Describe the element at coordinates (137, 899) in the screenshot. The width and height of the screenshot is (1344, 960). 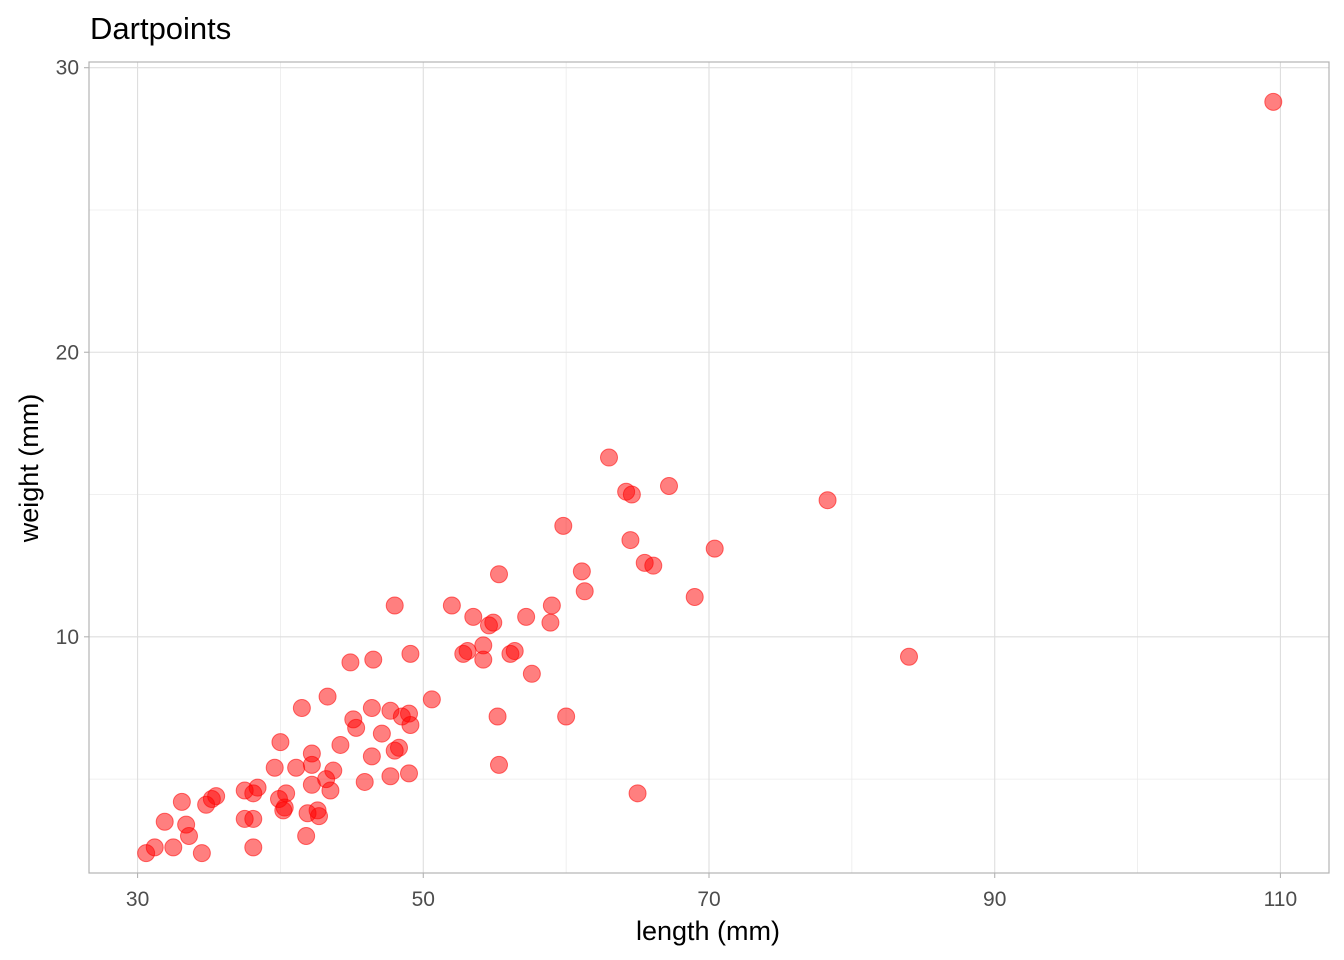
I see `x-tick-label: 30` at that location.